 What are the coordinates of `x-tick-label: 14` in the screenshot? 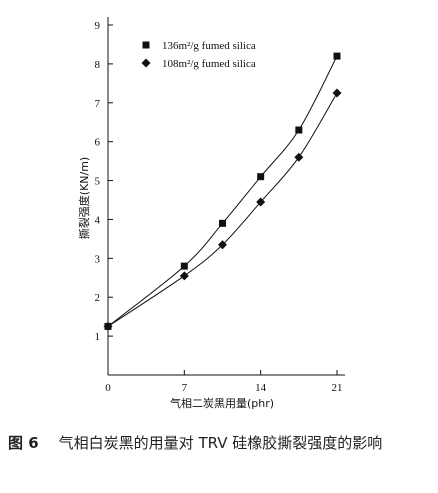 It's located at (261, 388).